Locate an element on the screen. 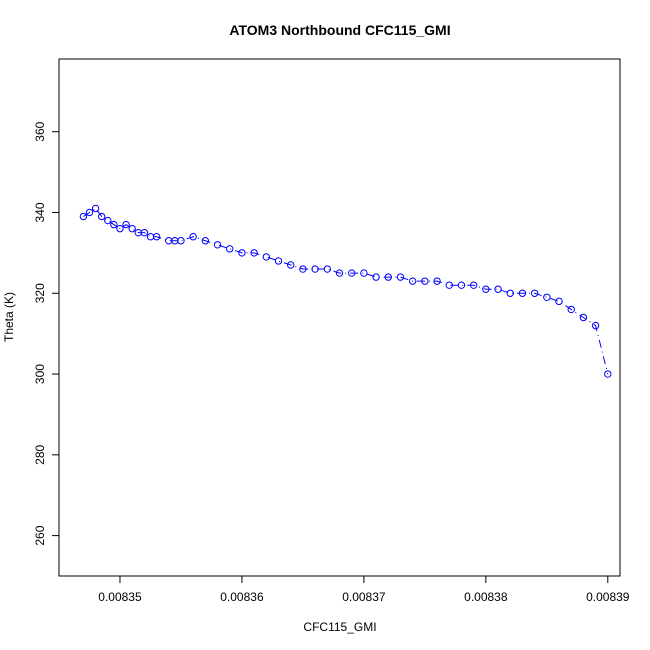  y-tick-label: 280 is located at coordinates (40, 454).